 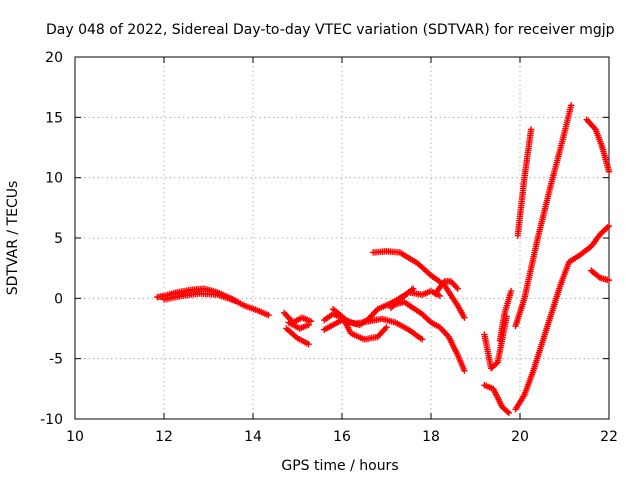 I want to click on x-tick-label: 20, so click(x=520, y=437).